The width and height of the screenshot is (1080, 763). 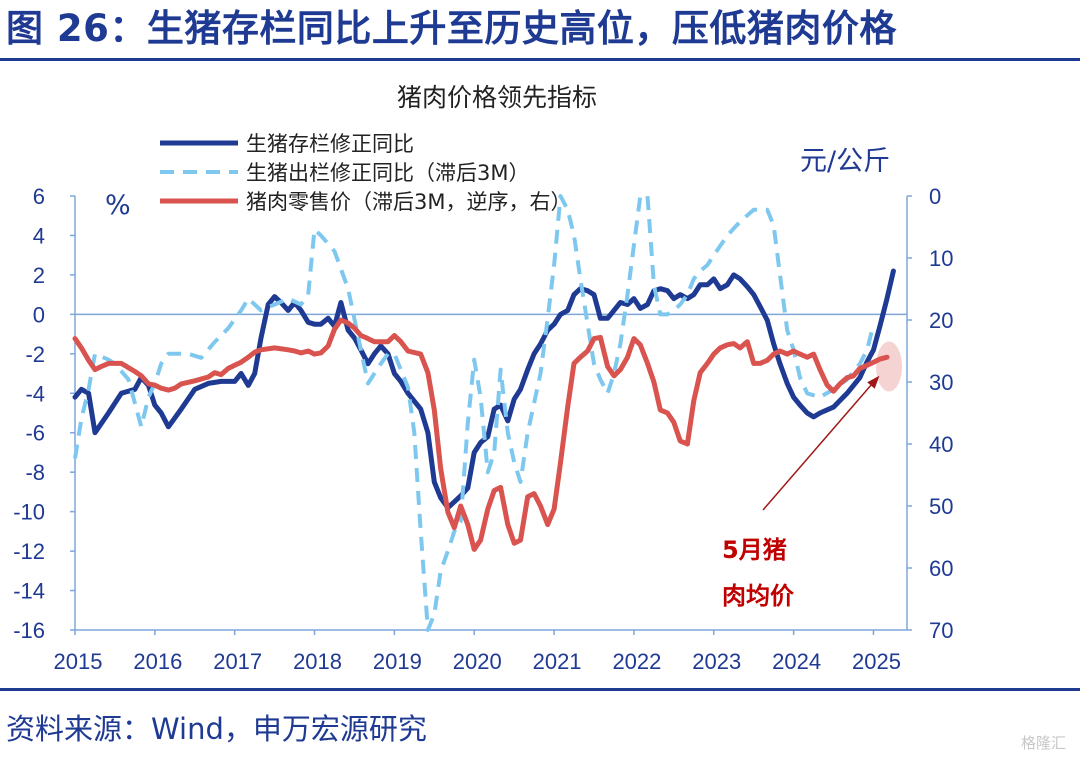 I want to click on right-tick-label: 70, so click(x=941, y=630).